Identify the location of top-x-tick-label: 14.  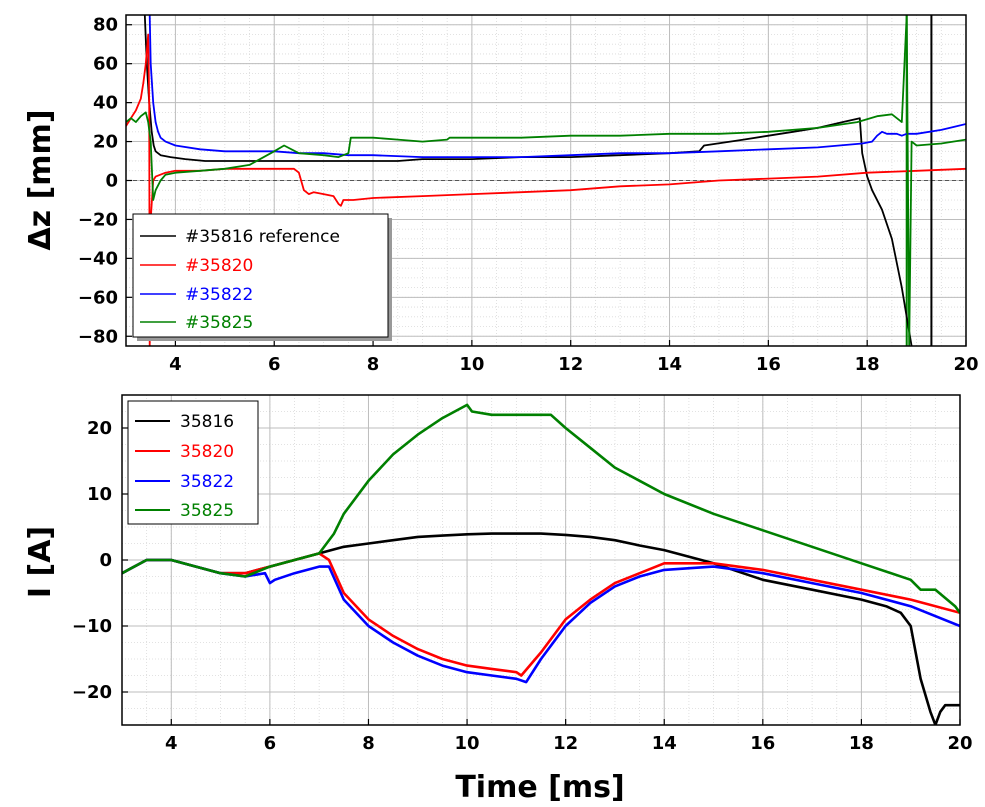
(669, 364).